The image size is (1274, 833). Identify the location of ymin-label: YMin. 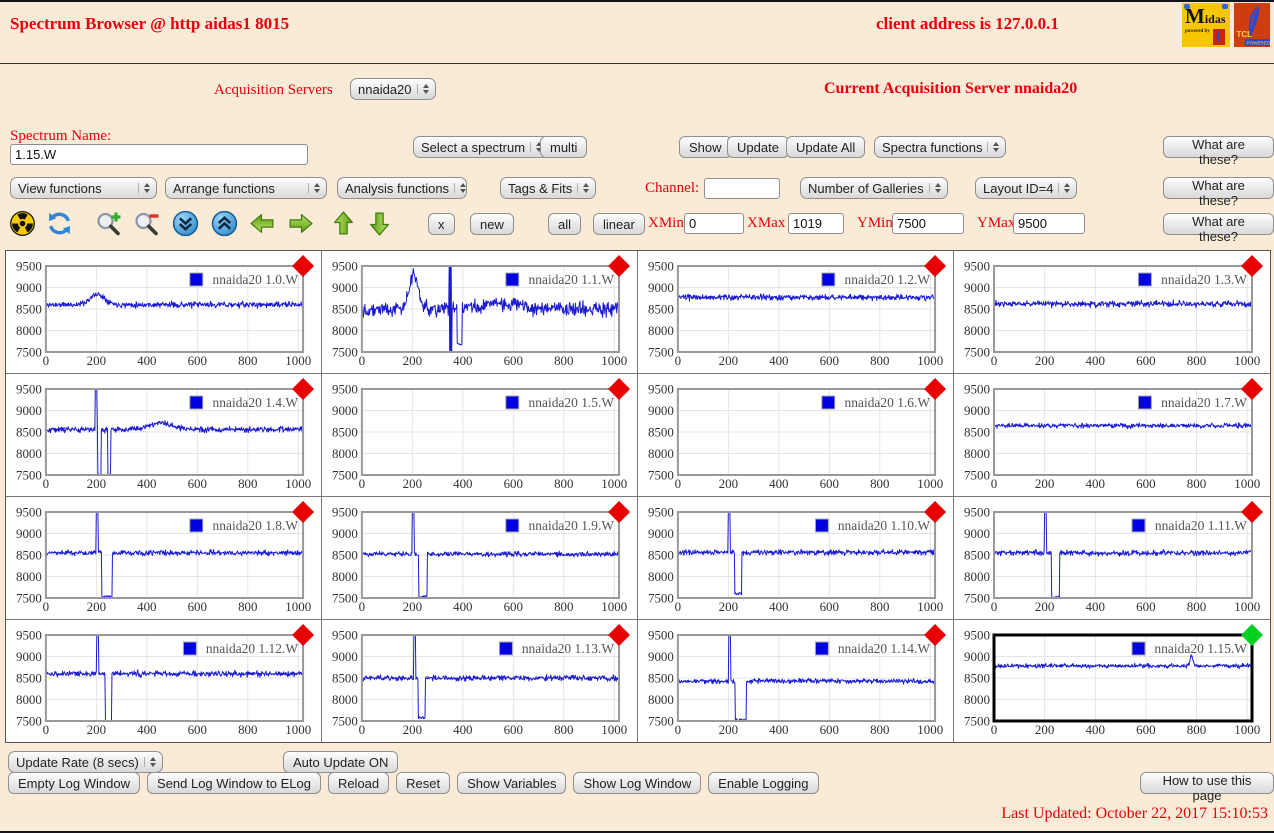
(875, 223).